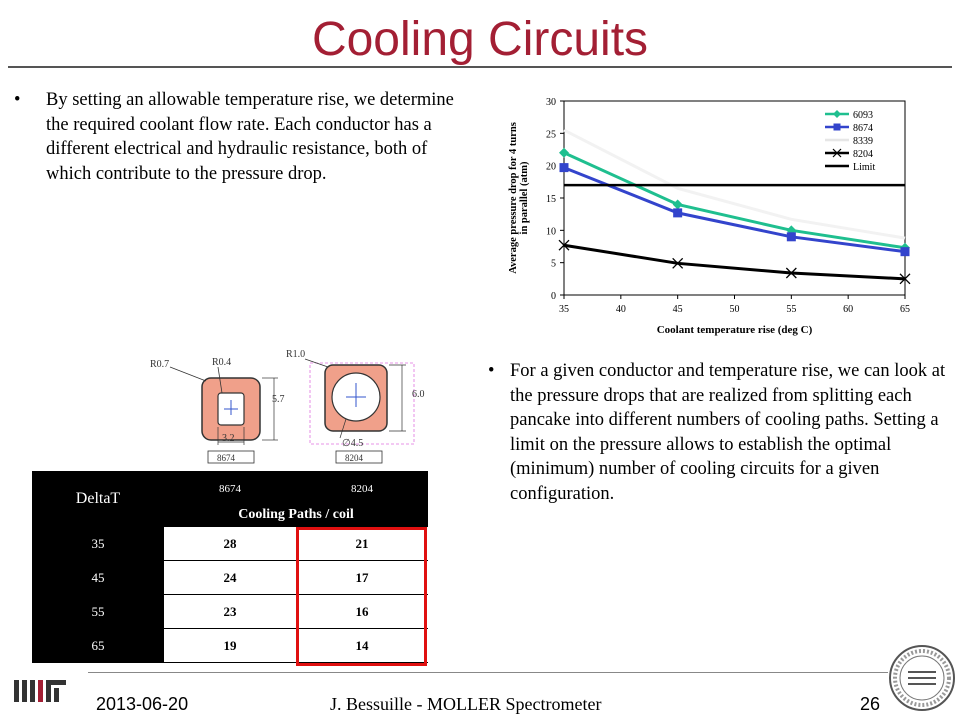 This screenshot has height=720, width=960. I want to click on table-row: 35 28 21, so click(230, 544).